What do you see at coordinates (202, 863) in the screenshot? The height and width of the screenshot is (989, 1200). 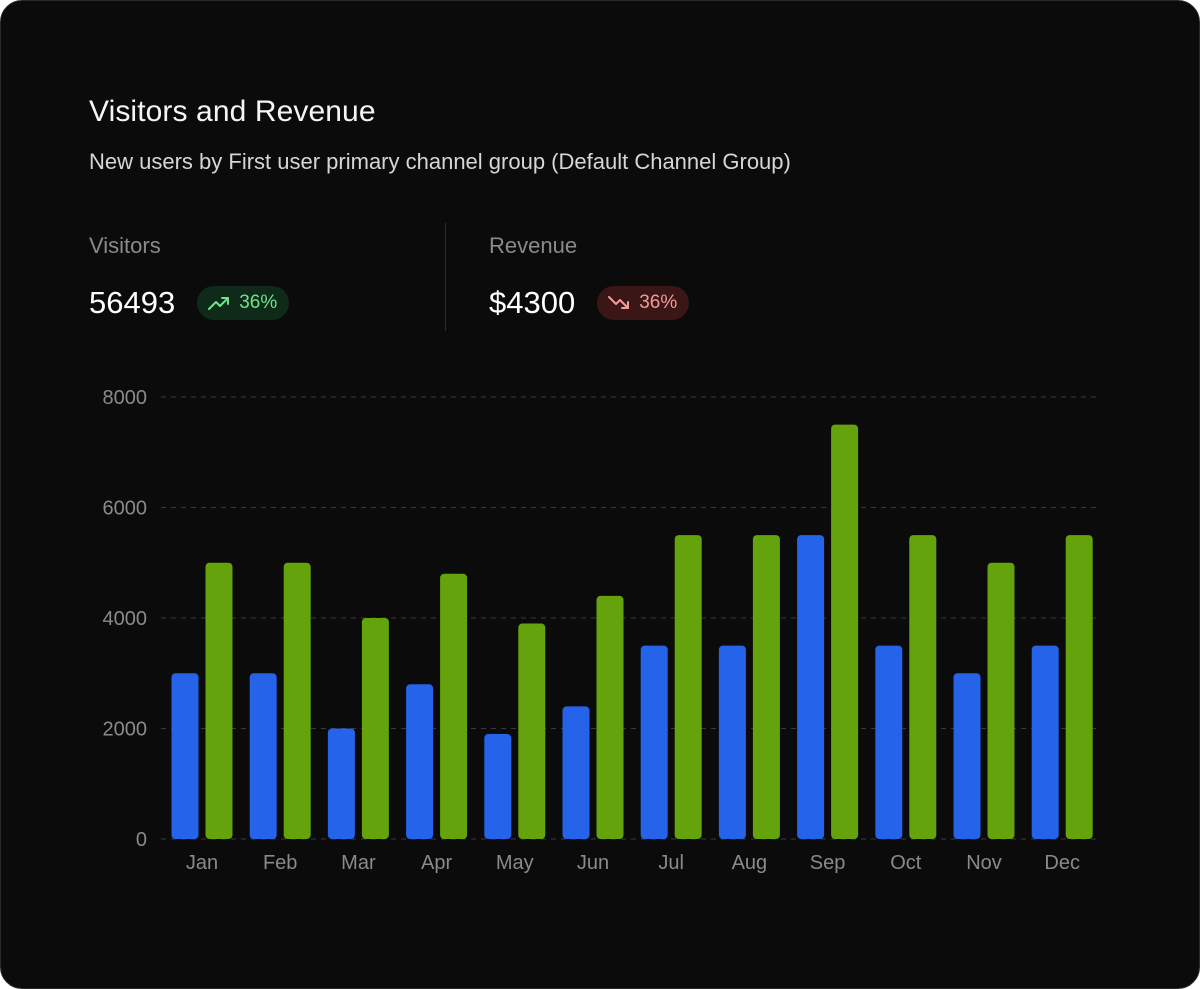 I see `x-tick-label: Jan` at bounding box center [202, 863].